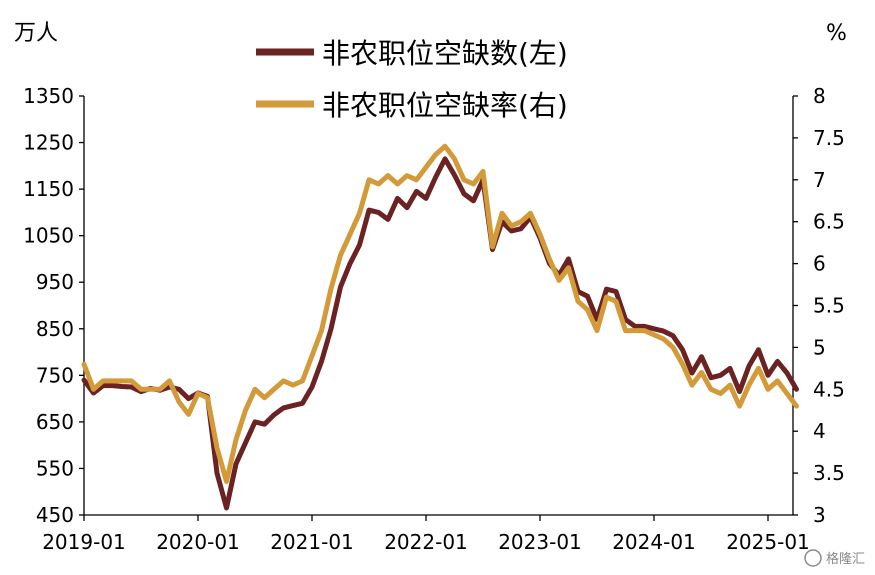 The height and width of the screenshot is (575, 875). Describe the element at coordinates (55, 375) in the screenshot. I see `left-tick-label: 750` at that location.